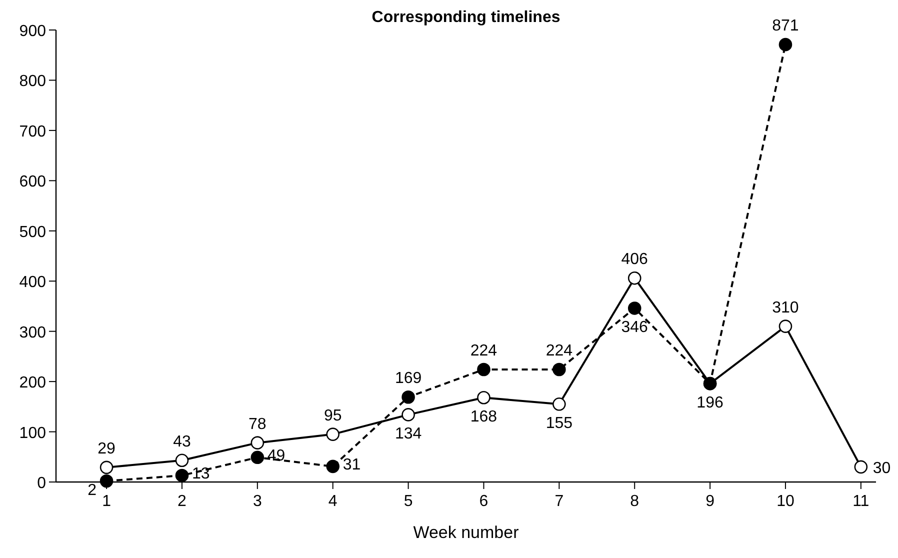  What do you see at coordinates (41, 483) in the screenshot?
I see `y-tick-label: 0` at bounding box center [41, 483].